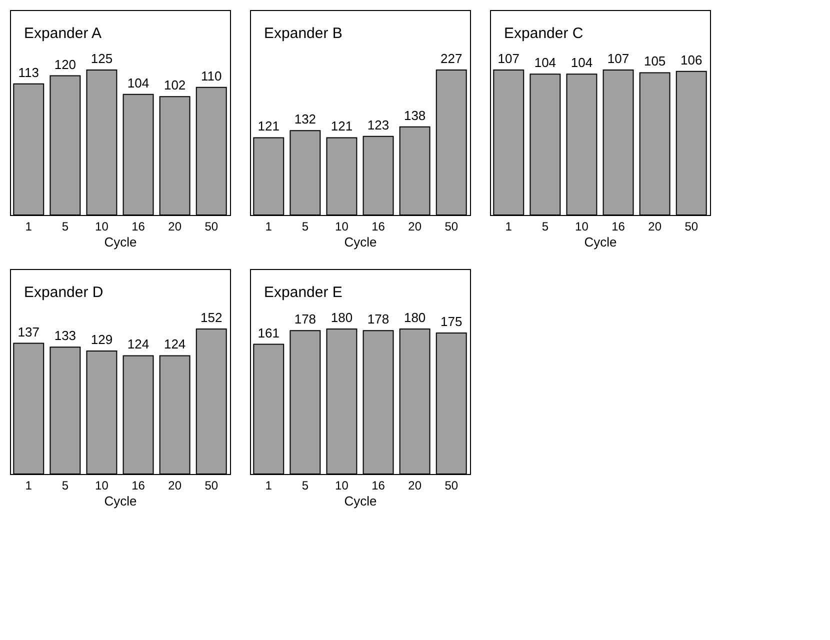 This screenshot has width=830, height=640. I want to click on data-label: 125, so click(101, 58).